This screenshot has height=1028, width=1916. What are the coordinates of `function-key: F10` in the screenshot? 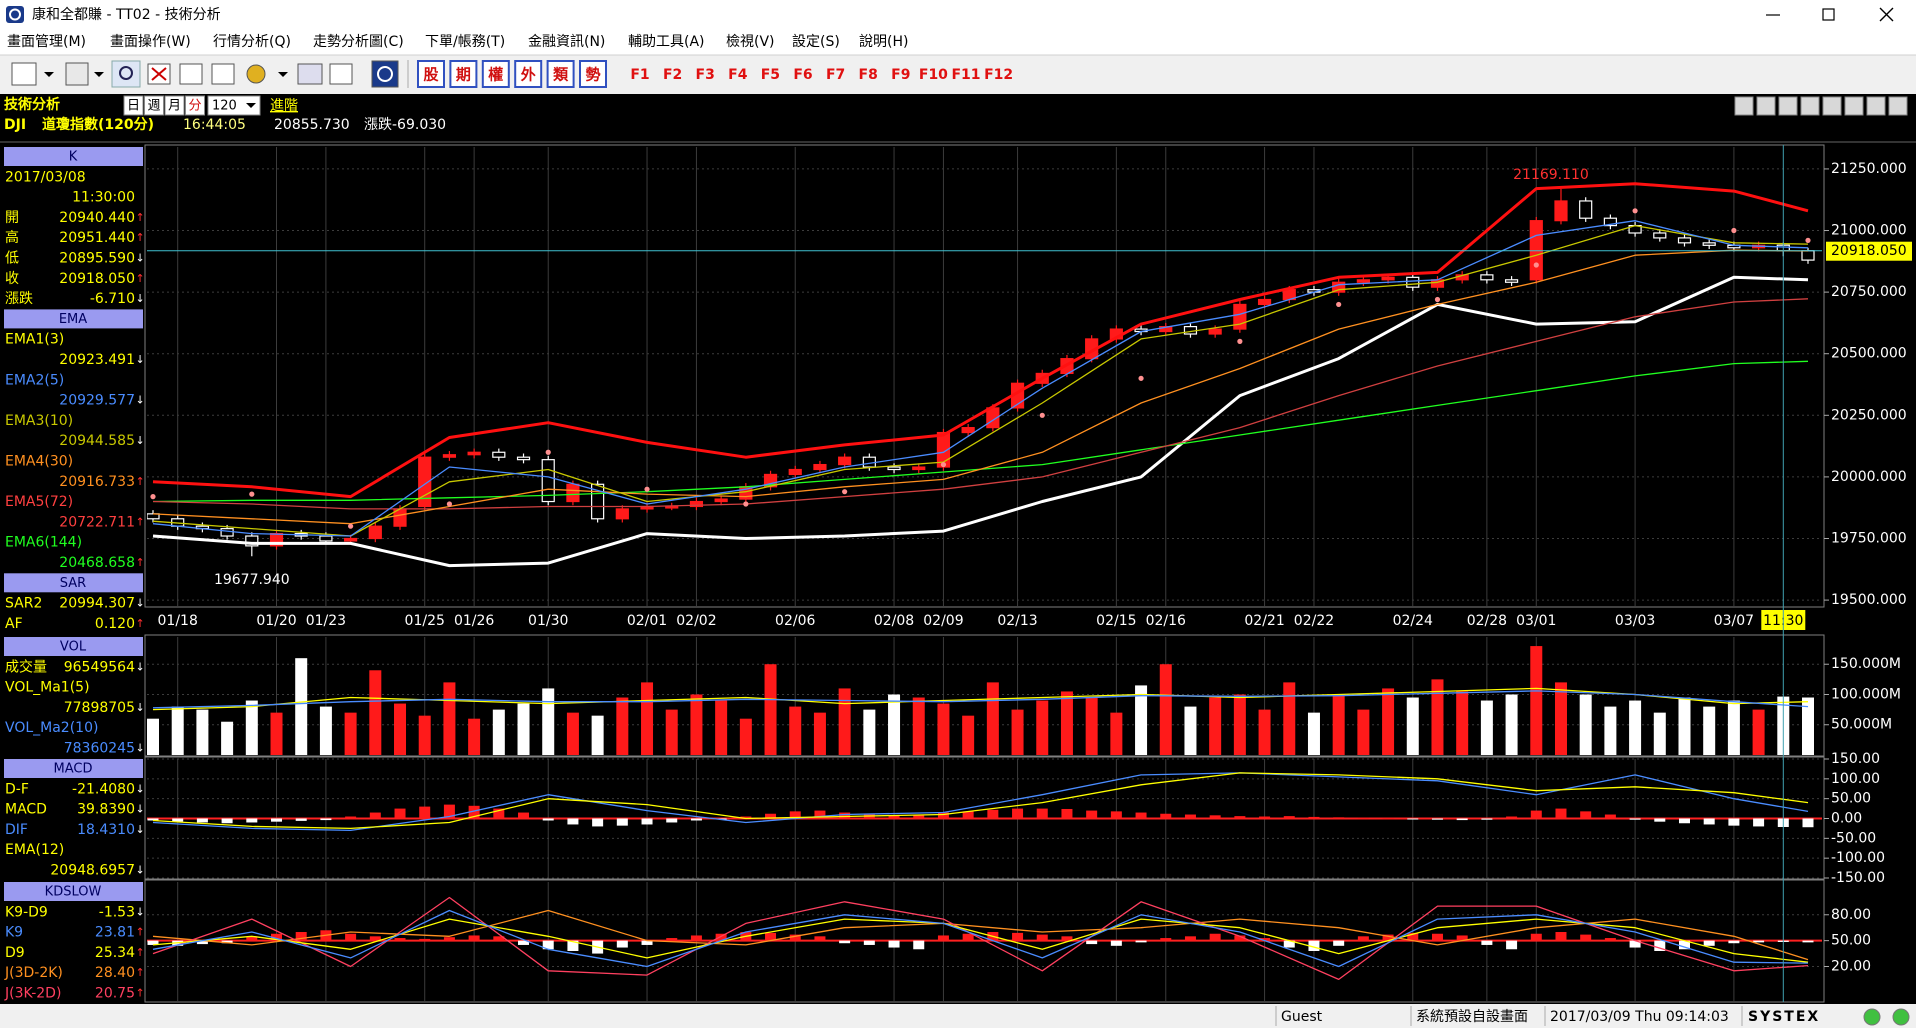 It's located at (933, 75).